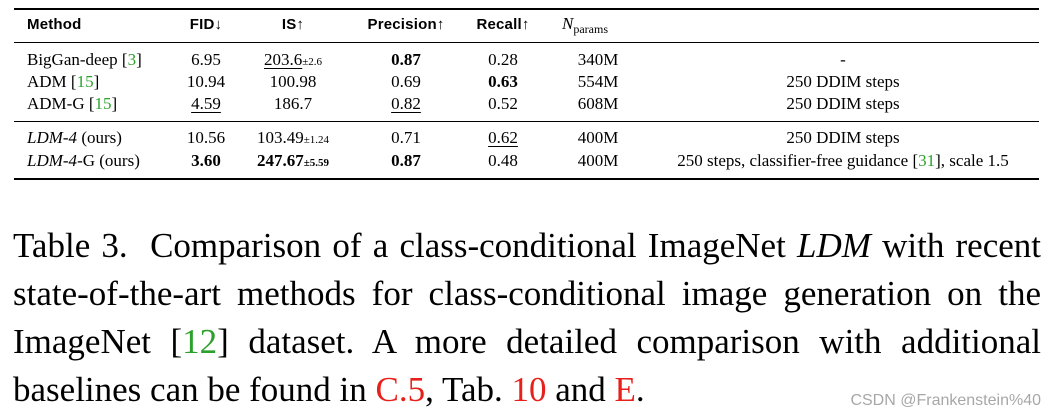 The width and height of the screenshot is (1053, 414). I want to click on header-fid: FID↓, so click(206, 24).